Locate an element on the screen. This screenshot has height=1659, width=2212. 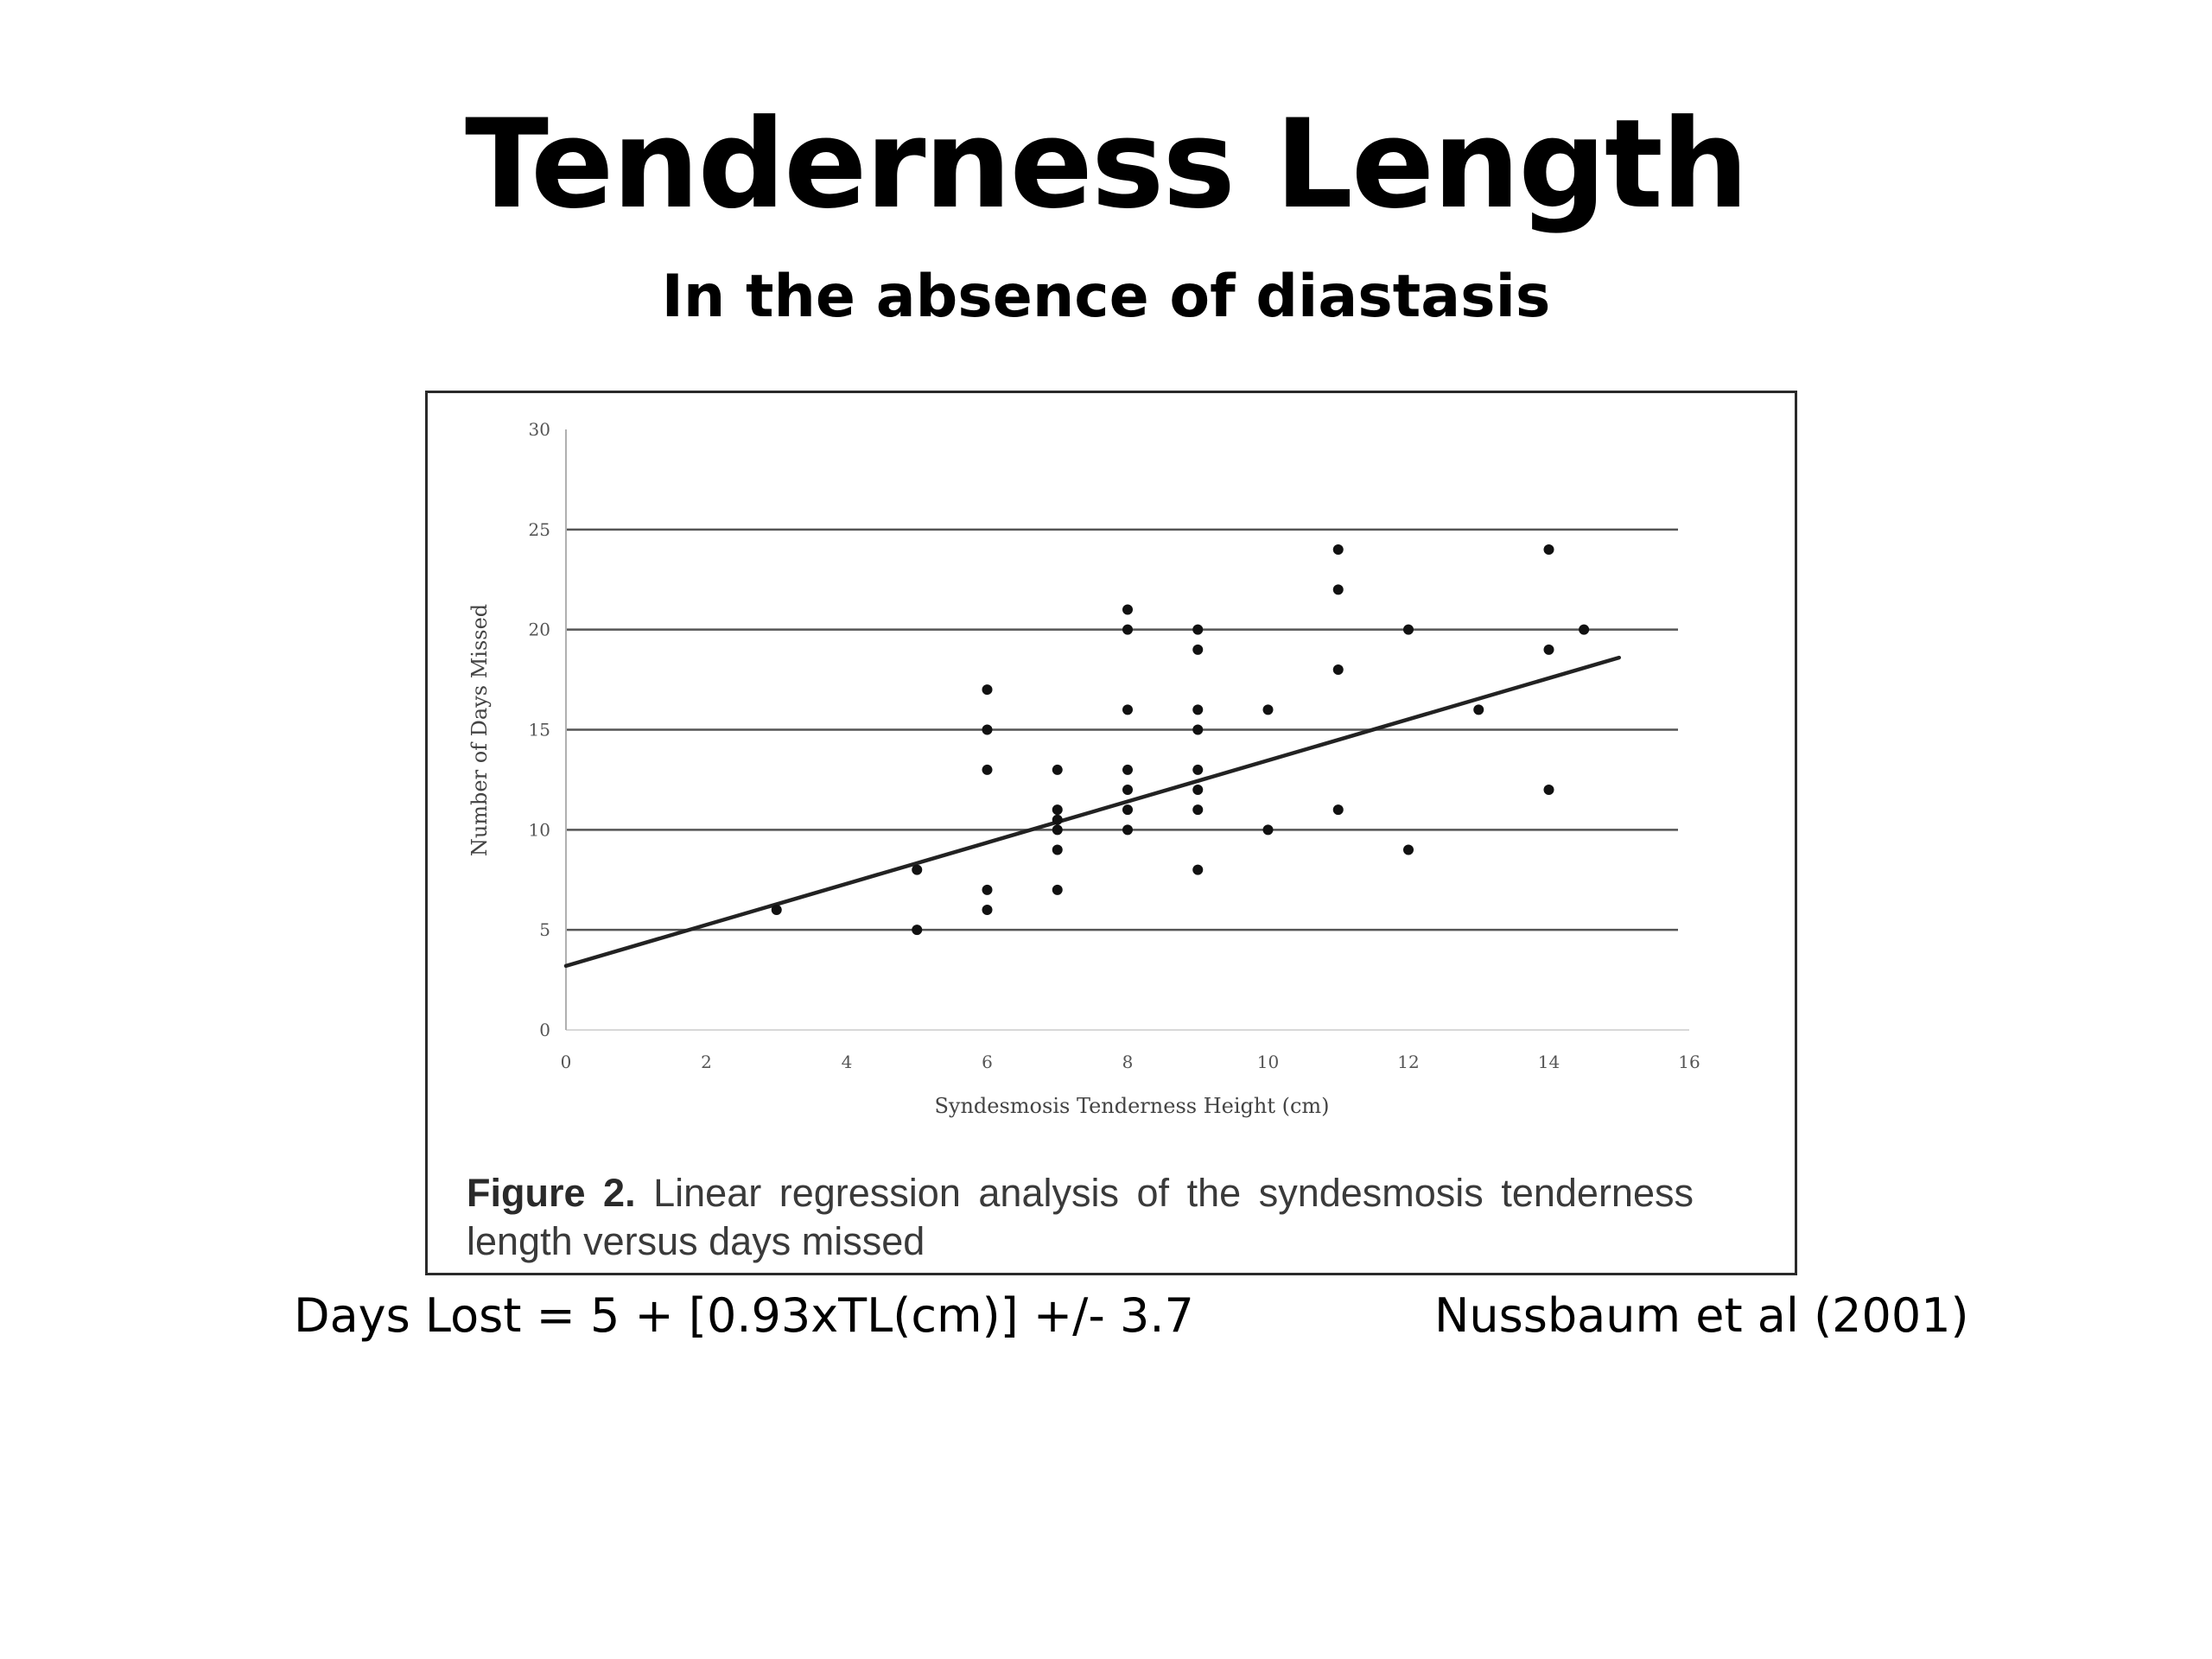
figure-caption-label: Figure 2. is located at coordinates (551, 1193).